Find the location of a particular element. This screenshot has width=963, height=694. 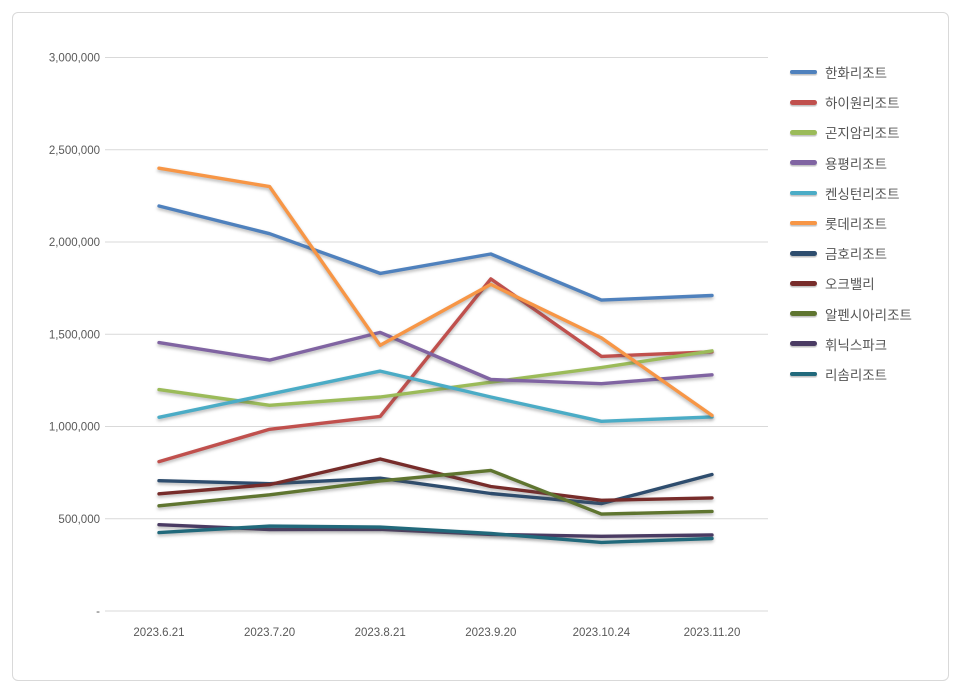

legend-label: 켄싱턴리조트 is located at coordinates (862, 194).